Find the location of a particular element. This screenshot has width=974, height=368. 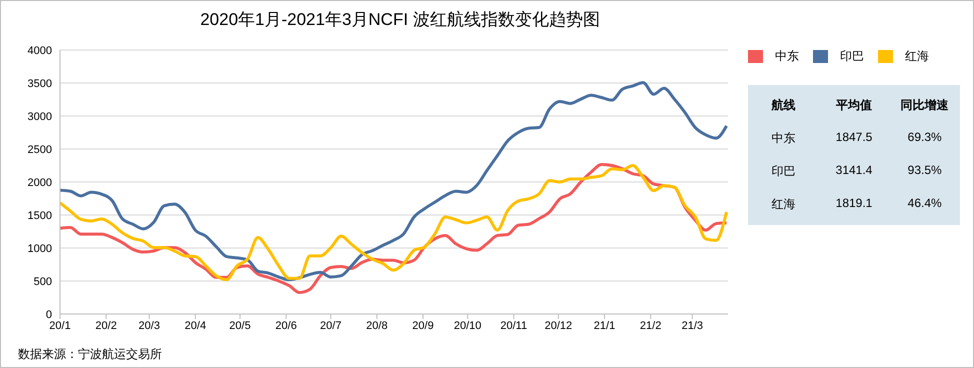

x-tick-label: 21/2 is located at coordinates (651, 326).